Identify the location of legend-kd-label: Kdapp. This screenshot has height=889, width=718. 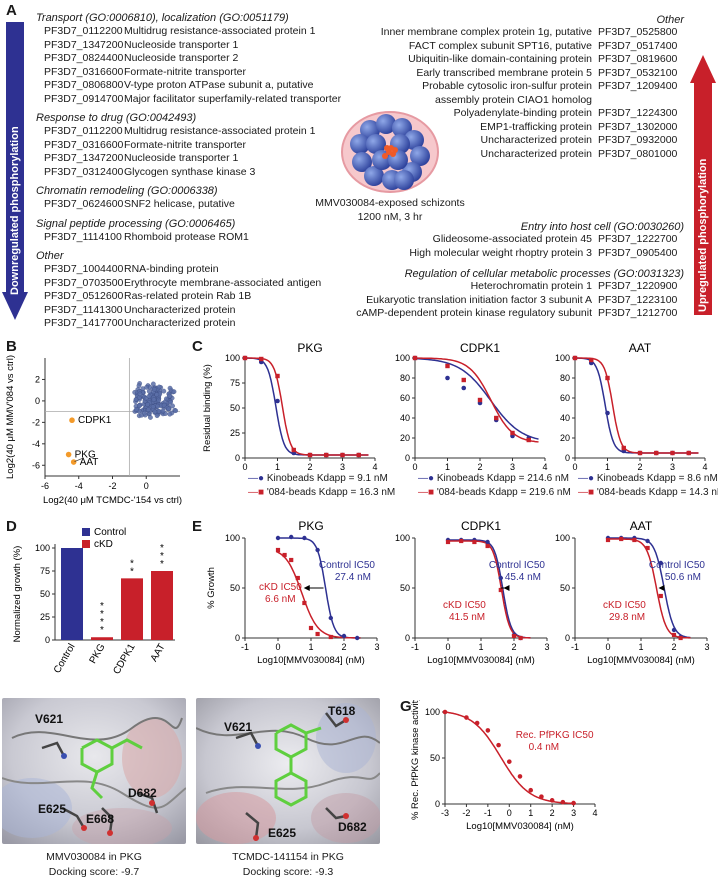
(663, 492).